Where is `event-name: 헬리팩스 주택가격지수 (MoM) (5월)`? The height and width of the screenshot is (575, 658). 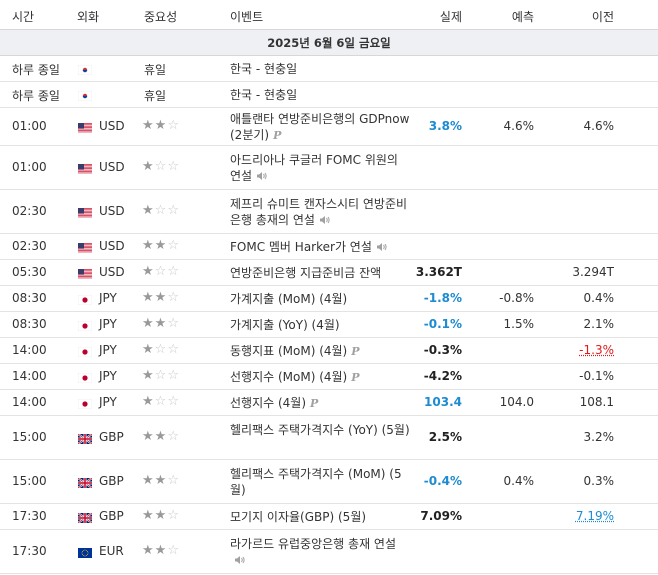
event-name: 헬리팩스 주택가격지수 (MoM) (5월) is located at coordinates (320, 482).